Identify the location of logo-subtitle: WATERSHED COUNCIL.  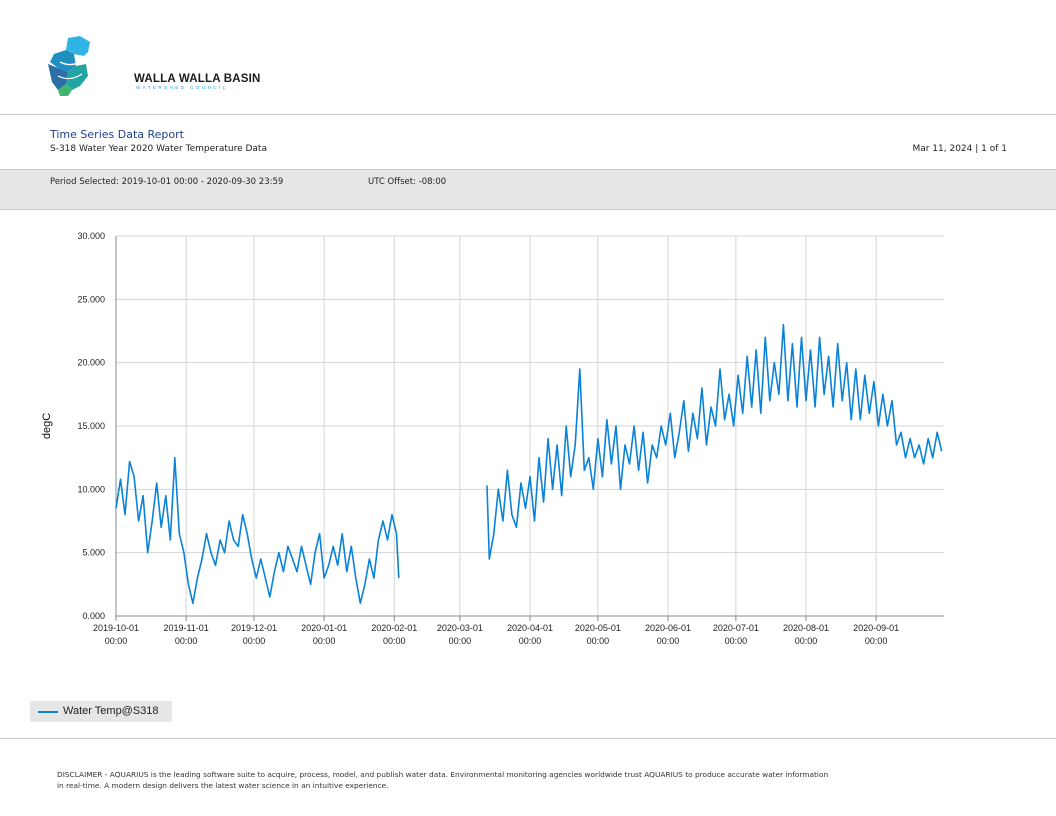
(182, 87).